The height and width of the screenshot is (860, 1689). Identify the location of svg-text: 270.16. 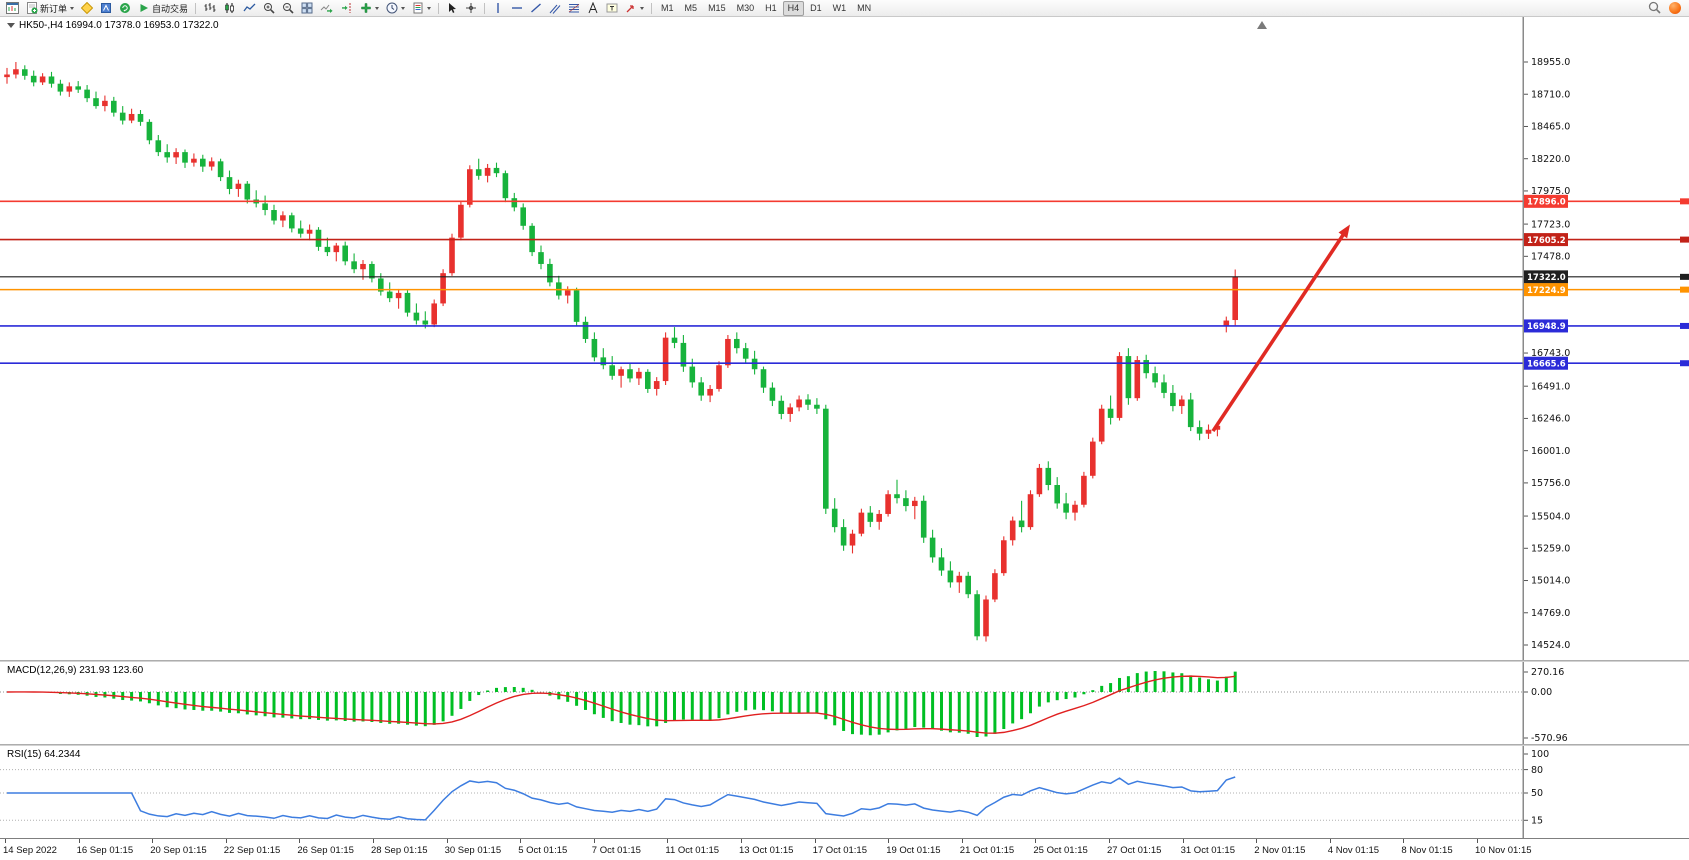
(1547, 672).